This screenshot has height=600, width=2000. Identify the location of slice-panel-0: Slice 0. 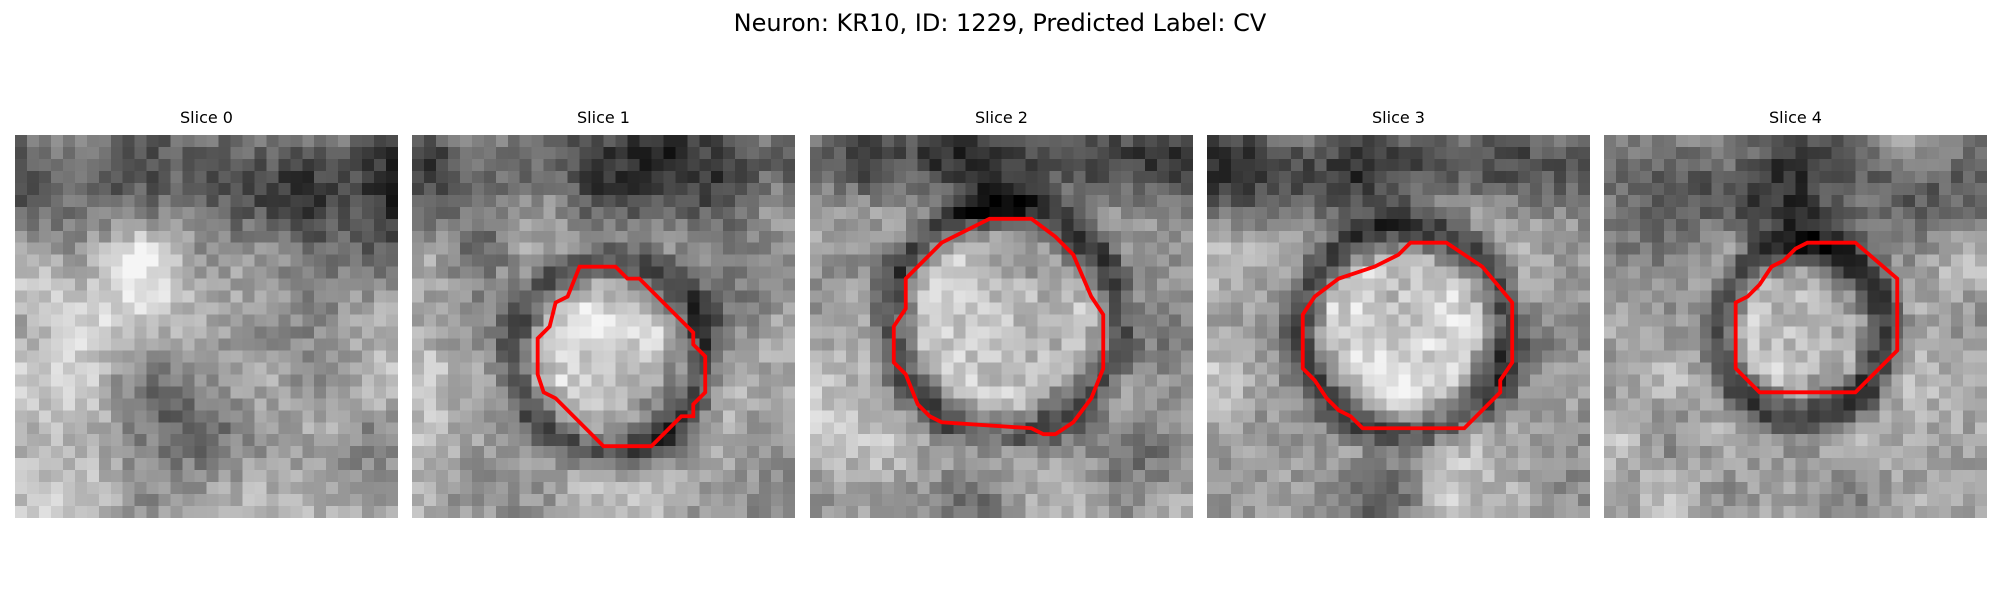
(206, 311).